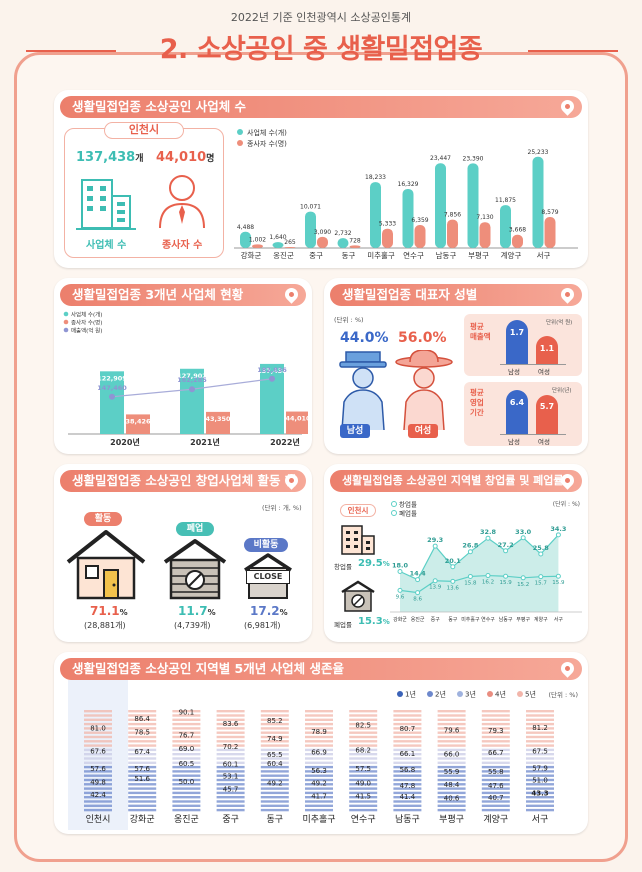 This screenshot has width=642, height=872. What do you see at coordinates (453, 588) in the screenshot?
I see `close-rate-label: 13.6` at bounding box center [453, 588].